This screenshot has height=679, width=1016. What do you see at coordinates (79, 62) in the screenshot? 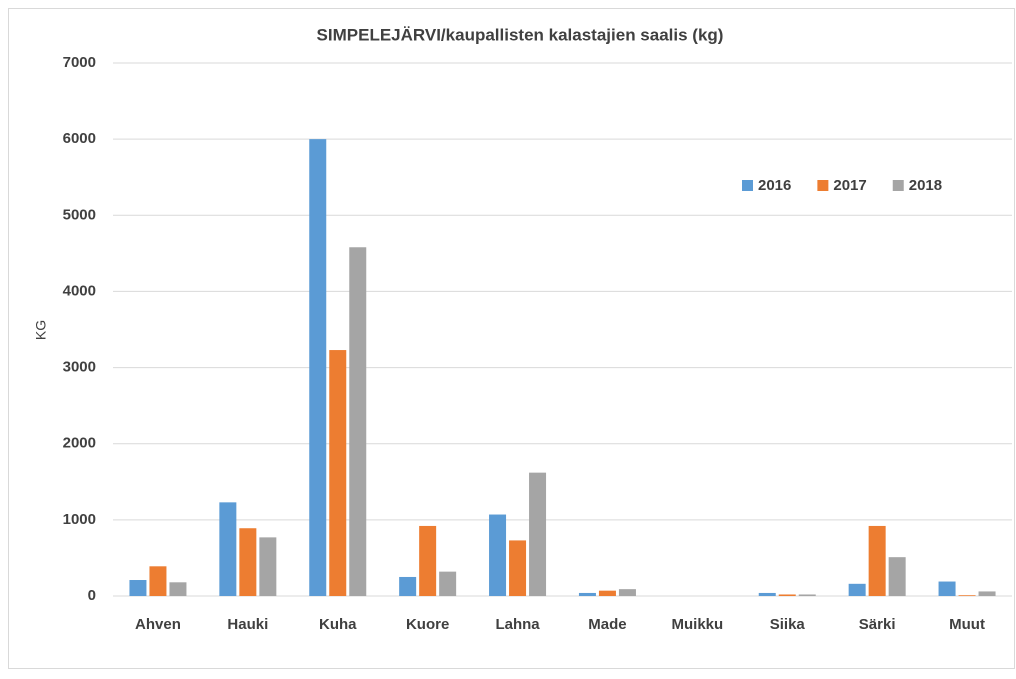
I see `y-tick-label: 7000` at bounding box center [79, 62].